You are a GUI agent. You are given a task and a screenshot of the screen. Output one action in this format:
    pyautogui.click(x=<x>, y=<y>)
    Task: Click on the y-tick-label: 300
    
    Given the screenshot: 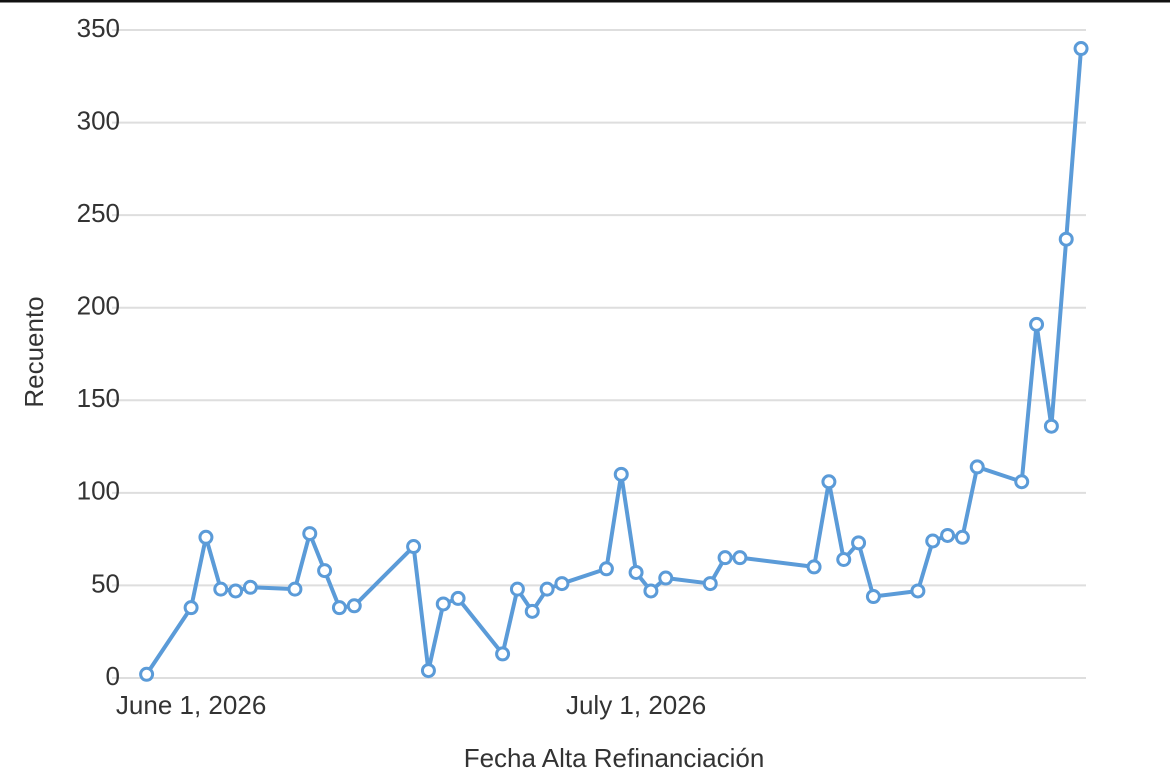 What is the action you would take?
    pyautogui.click(x=98, y=120)
    